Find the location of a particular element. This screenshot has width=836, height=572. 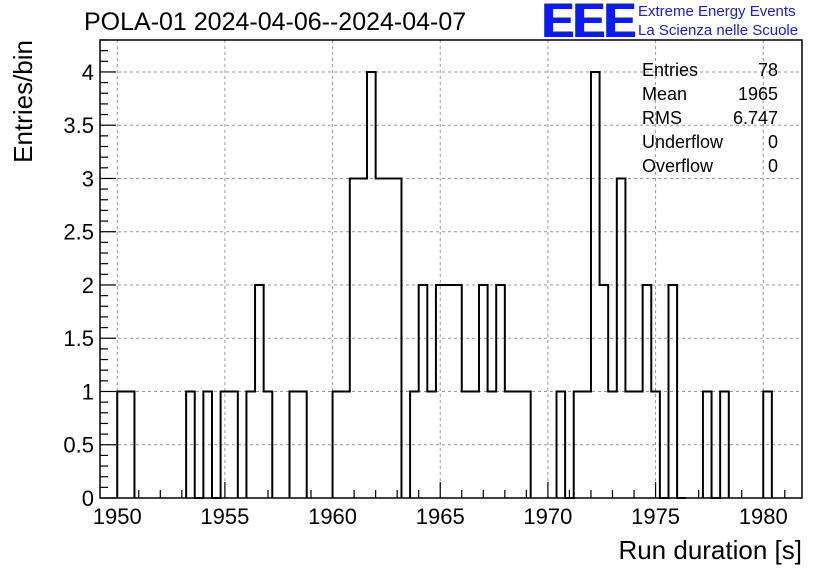

x-tick-label: 1970 is located at coordinates (547, 516).